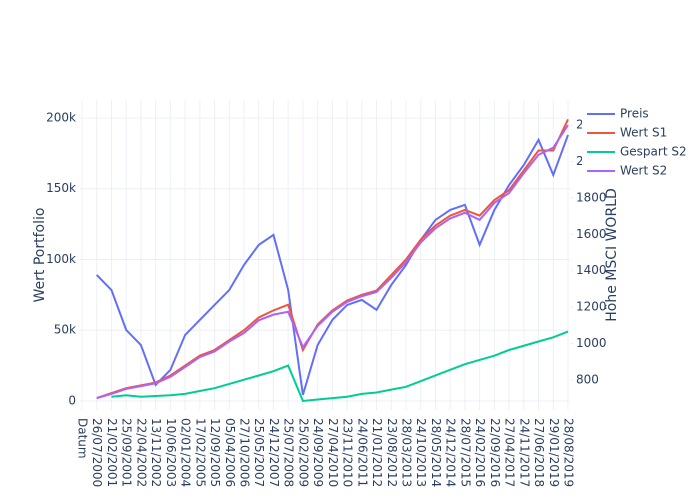 This screenshot has width=700, height=500. Describe the element at coordinates (591, 234) in the screenshot. I see `y2-tick-label: 1600` at that location.